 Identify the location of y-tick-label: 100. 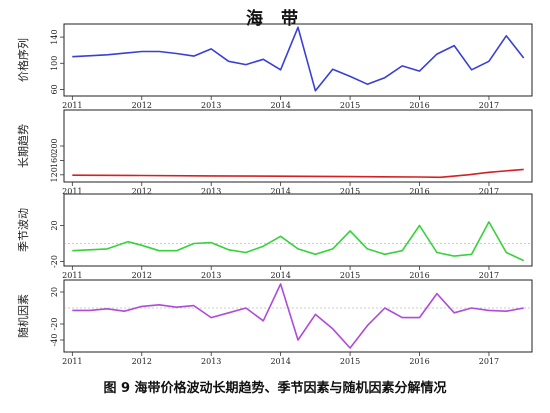
(54, 63).